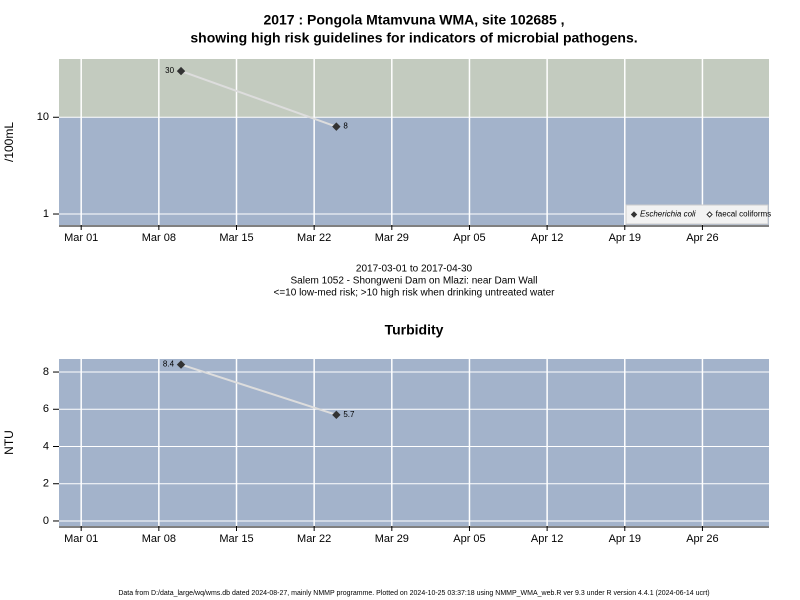 The height and width of the screenshot is (600, 800). Describe the element at coordinates (46, 214) in the screenshot. I see `y-tick-label: 1` at that location.